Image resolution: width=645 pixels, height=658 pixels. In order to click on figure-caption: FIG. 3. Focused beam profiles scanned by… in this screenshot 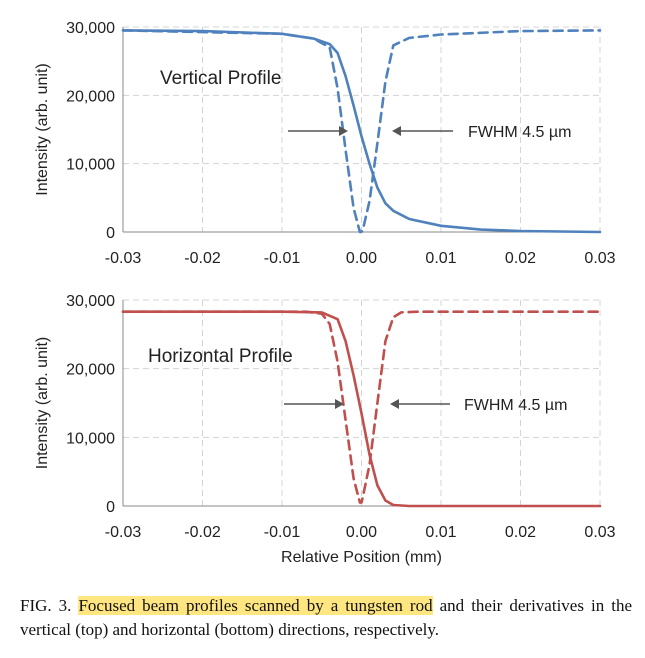, I will do `click(326, 618)`.